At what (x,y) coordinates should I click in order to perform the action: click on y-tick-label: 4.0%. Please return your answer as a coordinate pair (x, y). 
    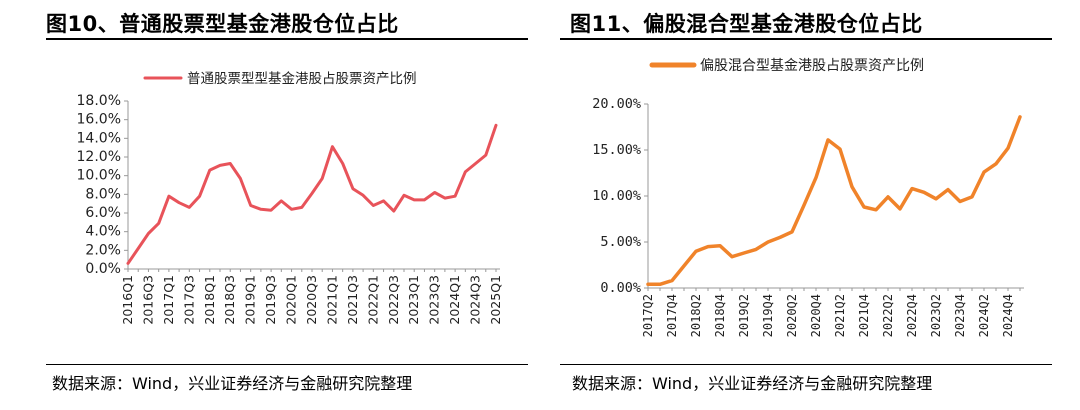
    Looking at the image, I should click on (103, 232).